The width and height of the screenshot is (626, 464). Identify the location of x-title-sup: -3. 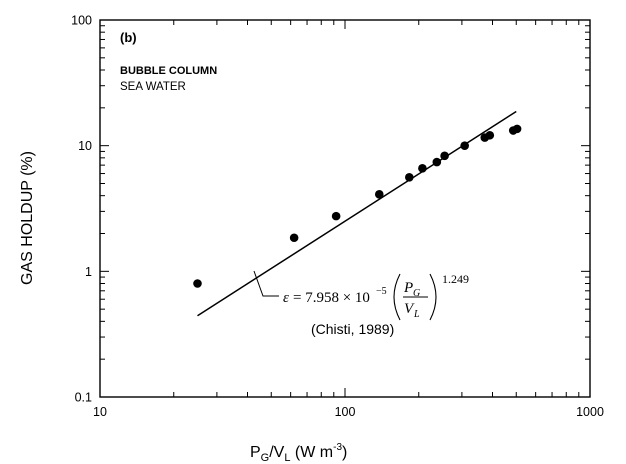
(337, 447).